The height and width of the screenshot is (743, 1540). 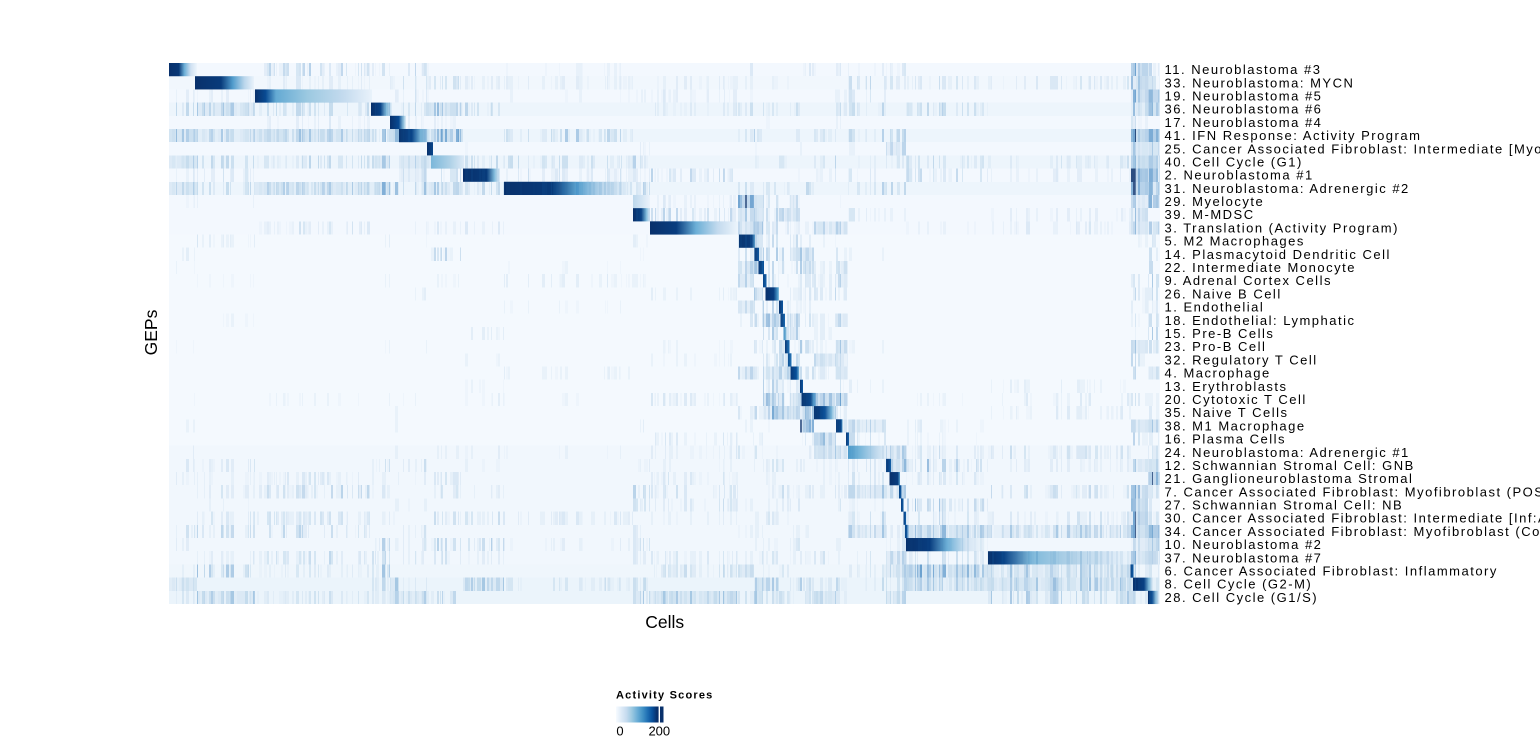 I want to click on svg-text:12. Schwannian Stromal Cell: G: 12. Schwannian Stromal Cell: GNB, so click(x=1290, y=465).